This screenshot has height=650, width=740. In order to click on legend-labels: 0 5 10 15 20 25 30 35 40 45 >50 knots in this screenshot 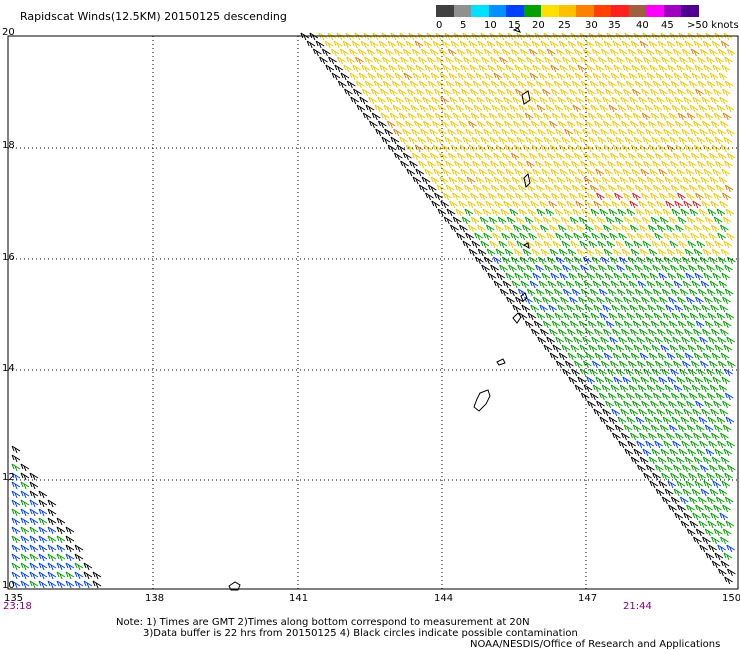, I will do `click(585, 26)`.